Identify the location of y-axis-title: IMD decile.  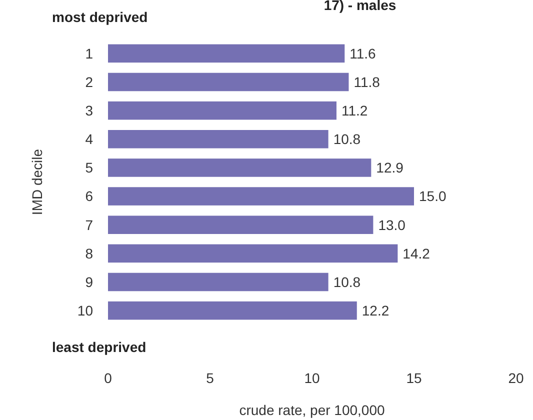
(37, 182).